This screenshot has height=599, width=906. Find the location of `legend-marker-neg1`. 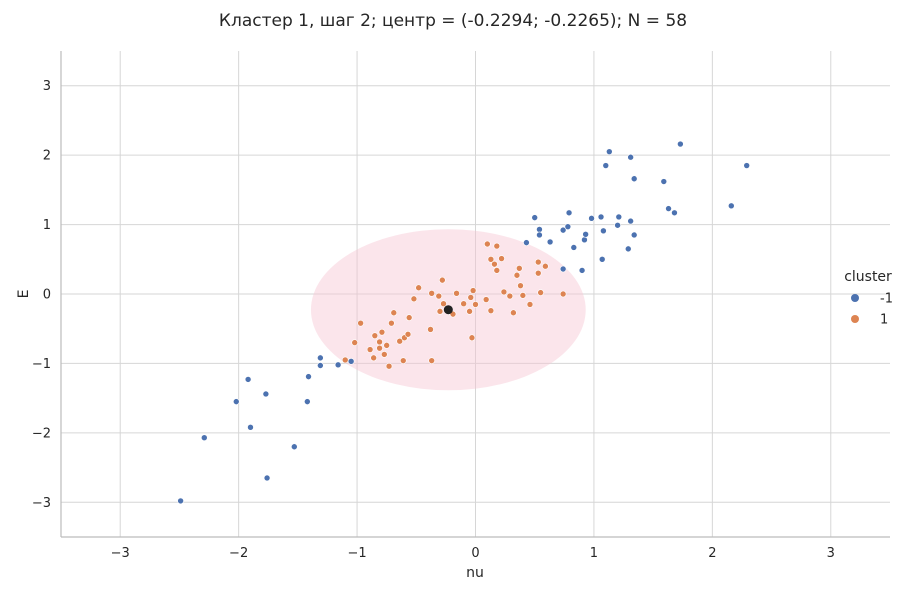

legend-marker-neg1 is located at coordinates (855, 298).